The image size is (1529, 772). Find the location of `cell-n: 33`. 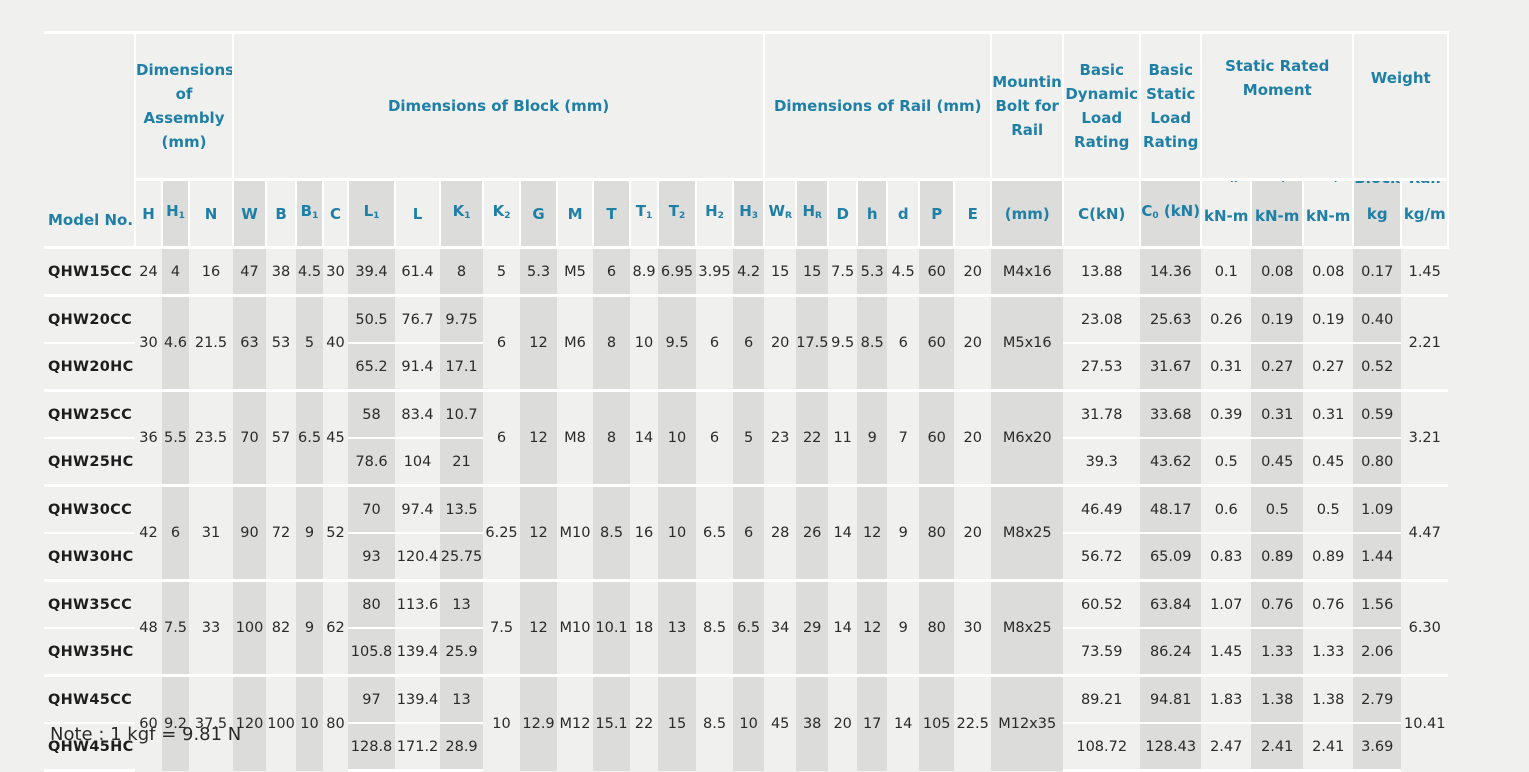

cell-n: 33 is located at coordinates (211, 627).